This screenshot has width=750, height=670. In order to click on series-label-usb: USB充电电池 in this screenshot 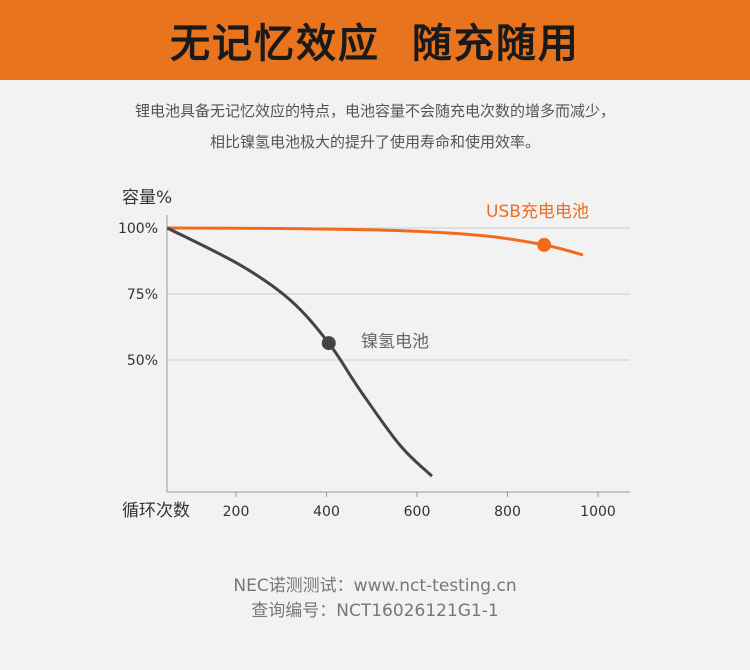, I will do `click(537, 212)`.